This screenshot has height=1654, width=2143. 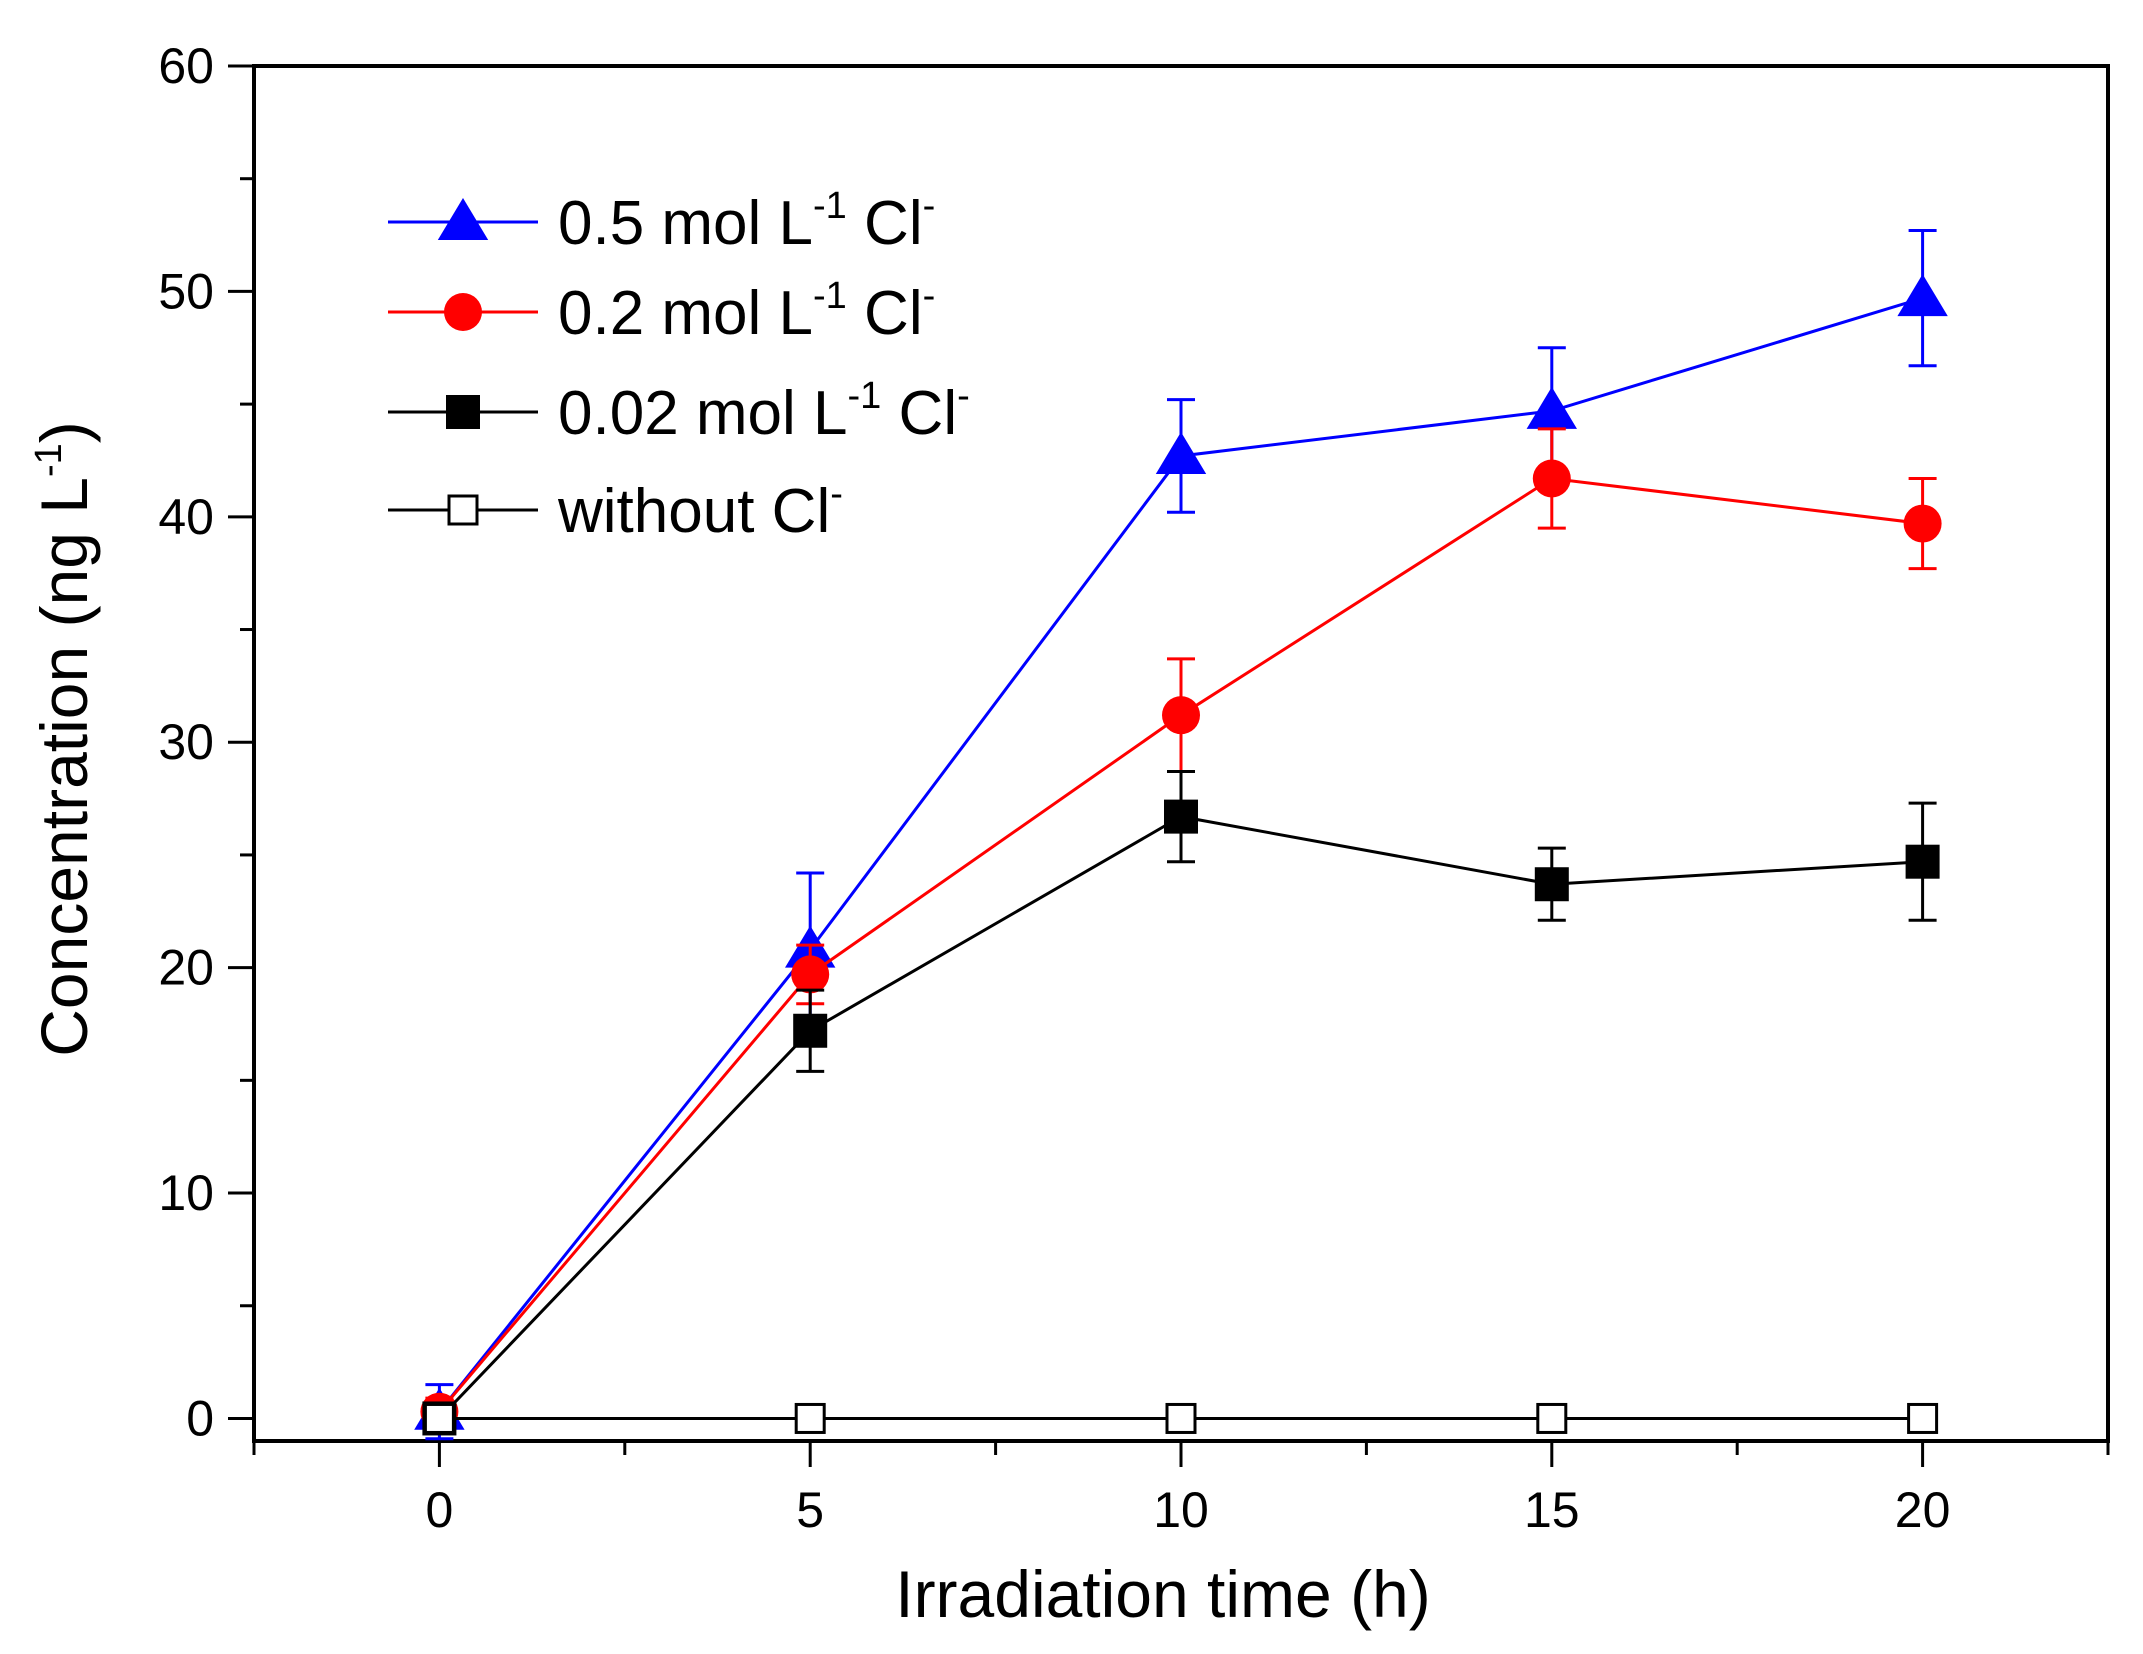 I want to click on x-tick-label: 15, so click(x=1552, y=1510).